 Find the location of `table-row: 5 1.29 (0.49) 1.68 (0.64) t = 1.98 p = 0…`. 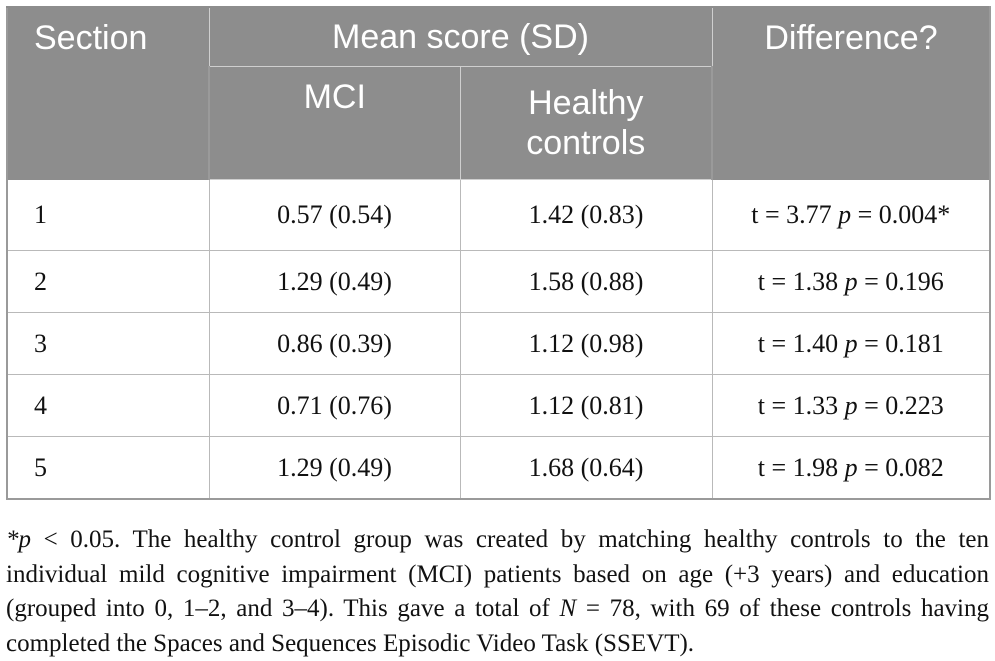

table-row: 5 1.29 (0.49) 1.68 (0.64) t = 1.98 p = 0… is located at coordinates (498, 468).